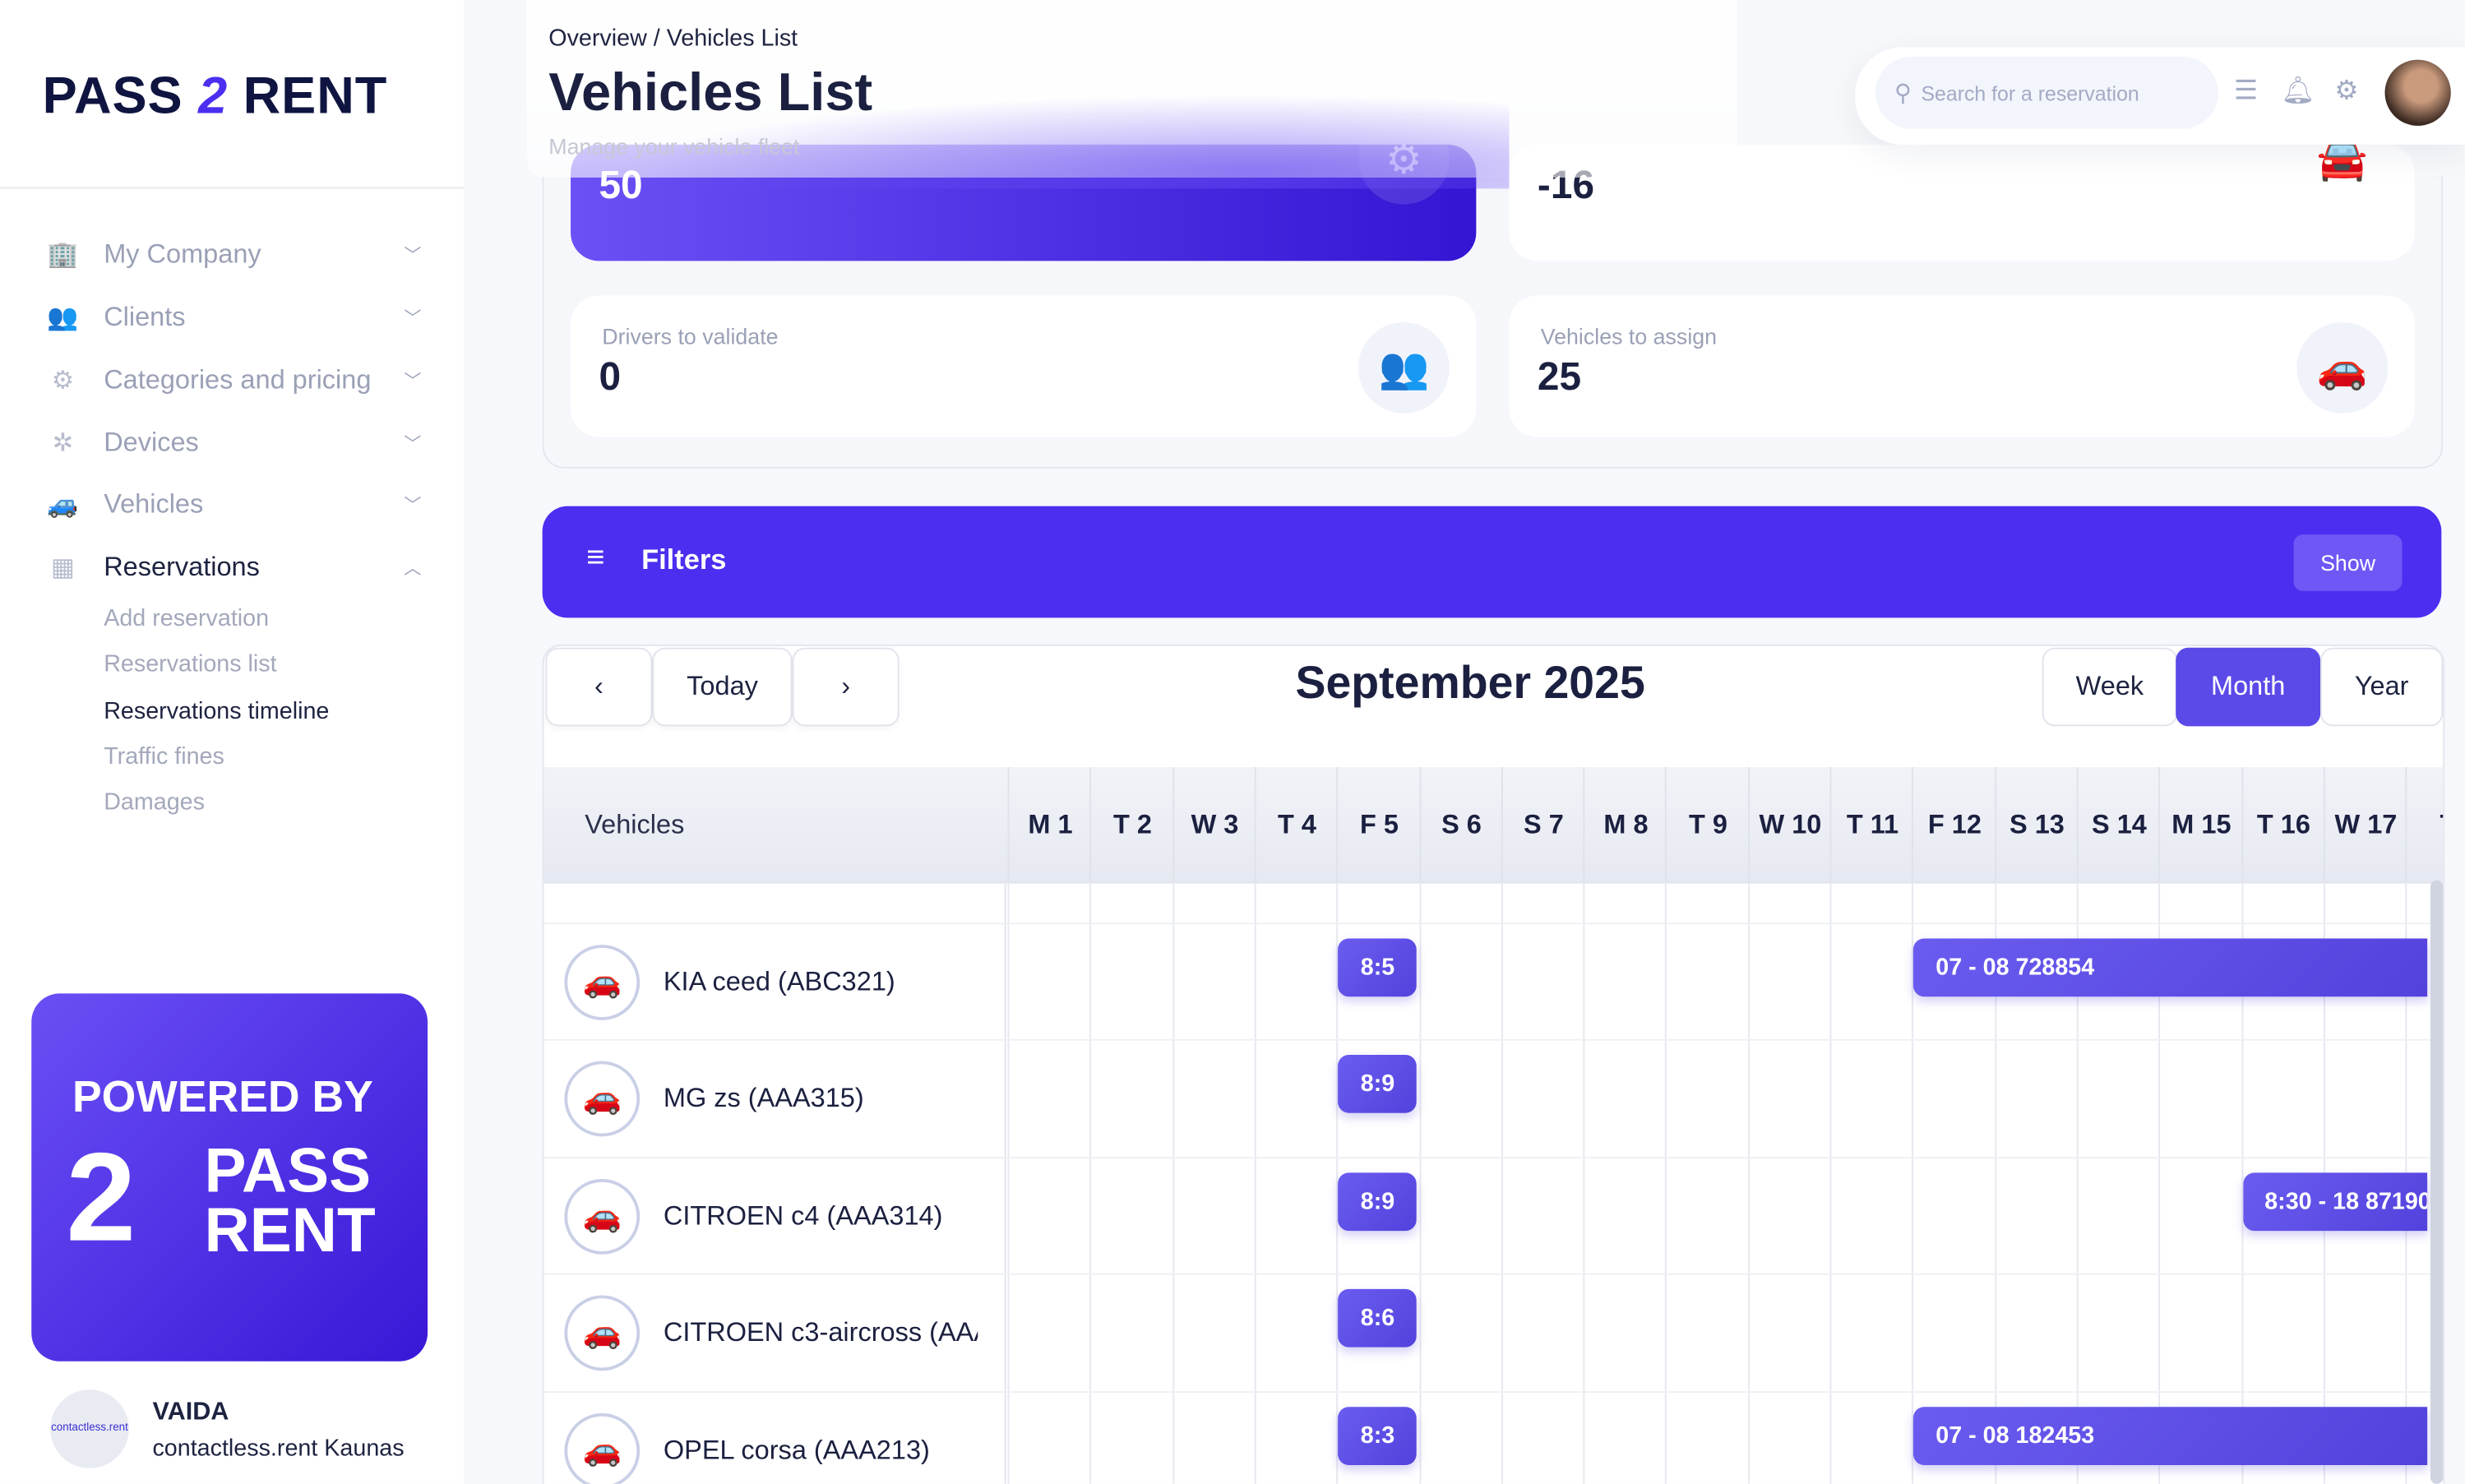 This screenshot has width=2465, height=1484. Describe the element at coordinates (2246, 91) in the screenshot. I see `menu-icon: ☰` at that location.